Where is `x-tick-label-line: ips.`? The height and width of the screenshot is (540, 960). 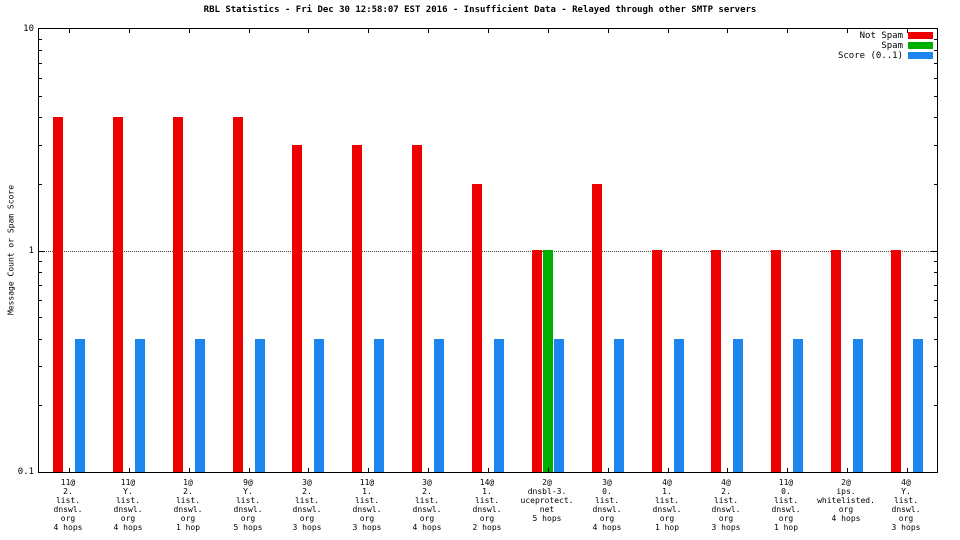 x-tick-label-line: ips. is located at coordinates (846, 491).